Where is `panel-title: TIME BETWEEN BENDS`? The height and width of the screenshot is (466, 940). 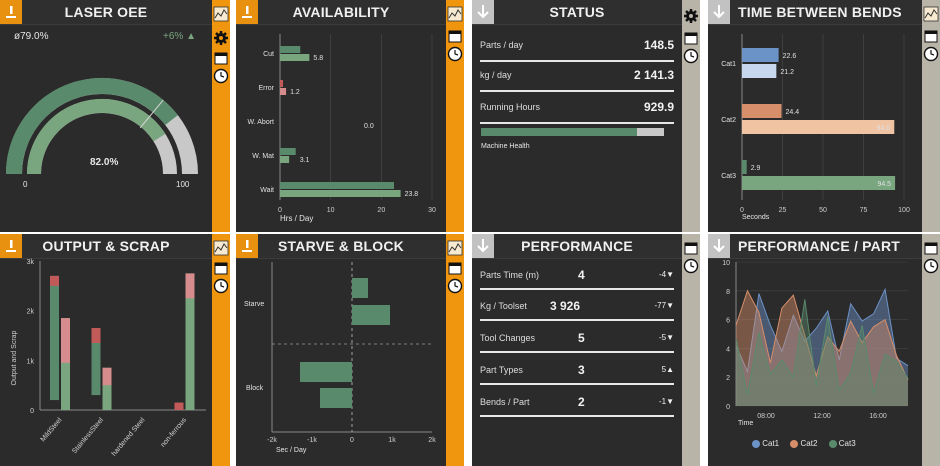
panel-title: TIME BETWEEN BENDS is located at coordinates (820, 12).